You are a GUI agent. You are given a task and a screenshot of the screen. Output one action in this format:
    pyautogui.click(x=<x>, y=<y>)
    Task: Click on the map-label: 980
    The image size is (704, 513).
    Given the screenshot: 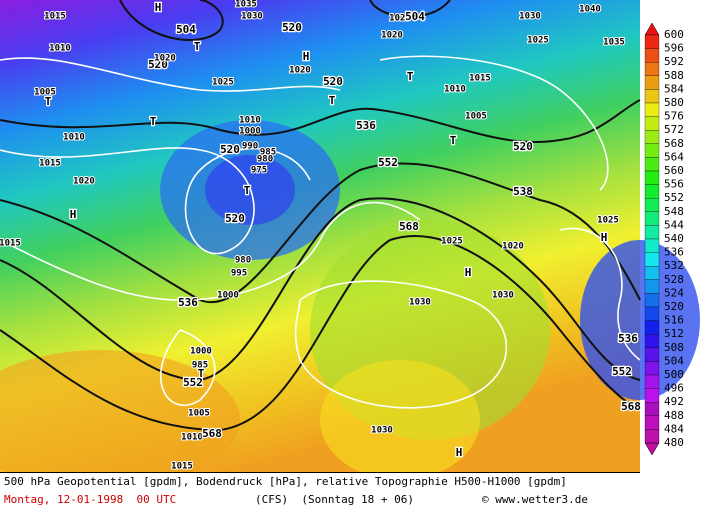 What is the action you would take?
    pyautogui.click(x=265, y=160)
    